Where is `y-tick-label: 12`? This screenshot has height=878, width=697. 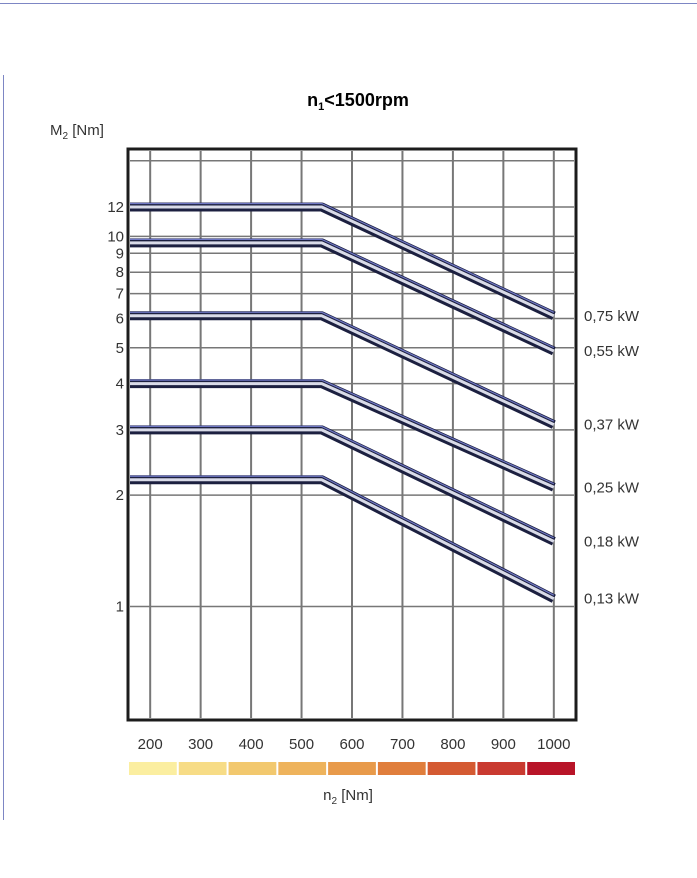
y-tick-label: 12 is located at coordinates (115, 207).